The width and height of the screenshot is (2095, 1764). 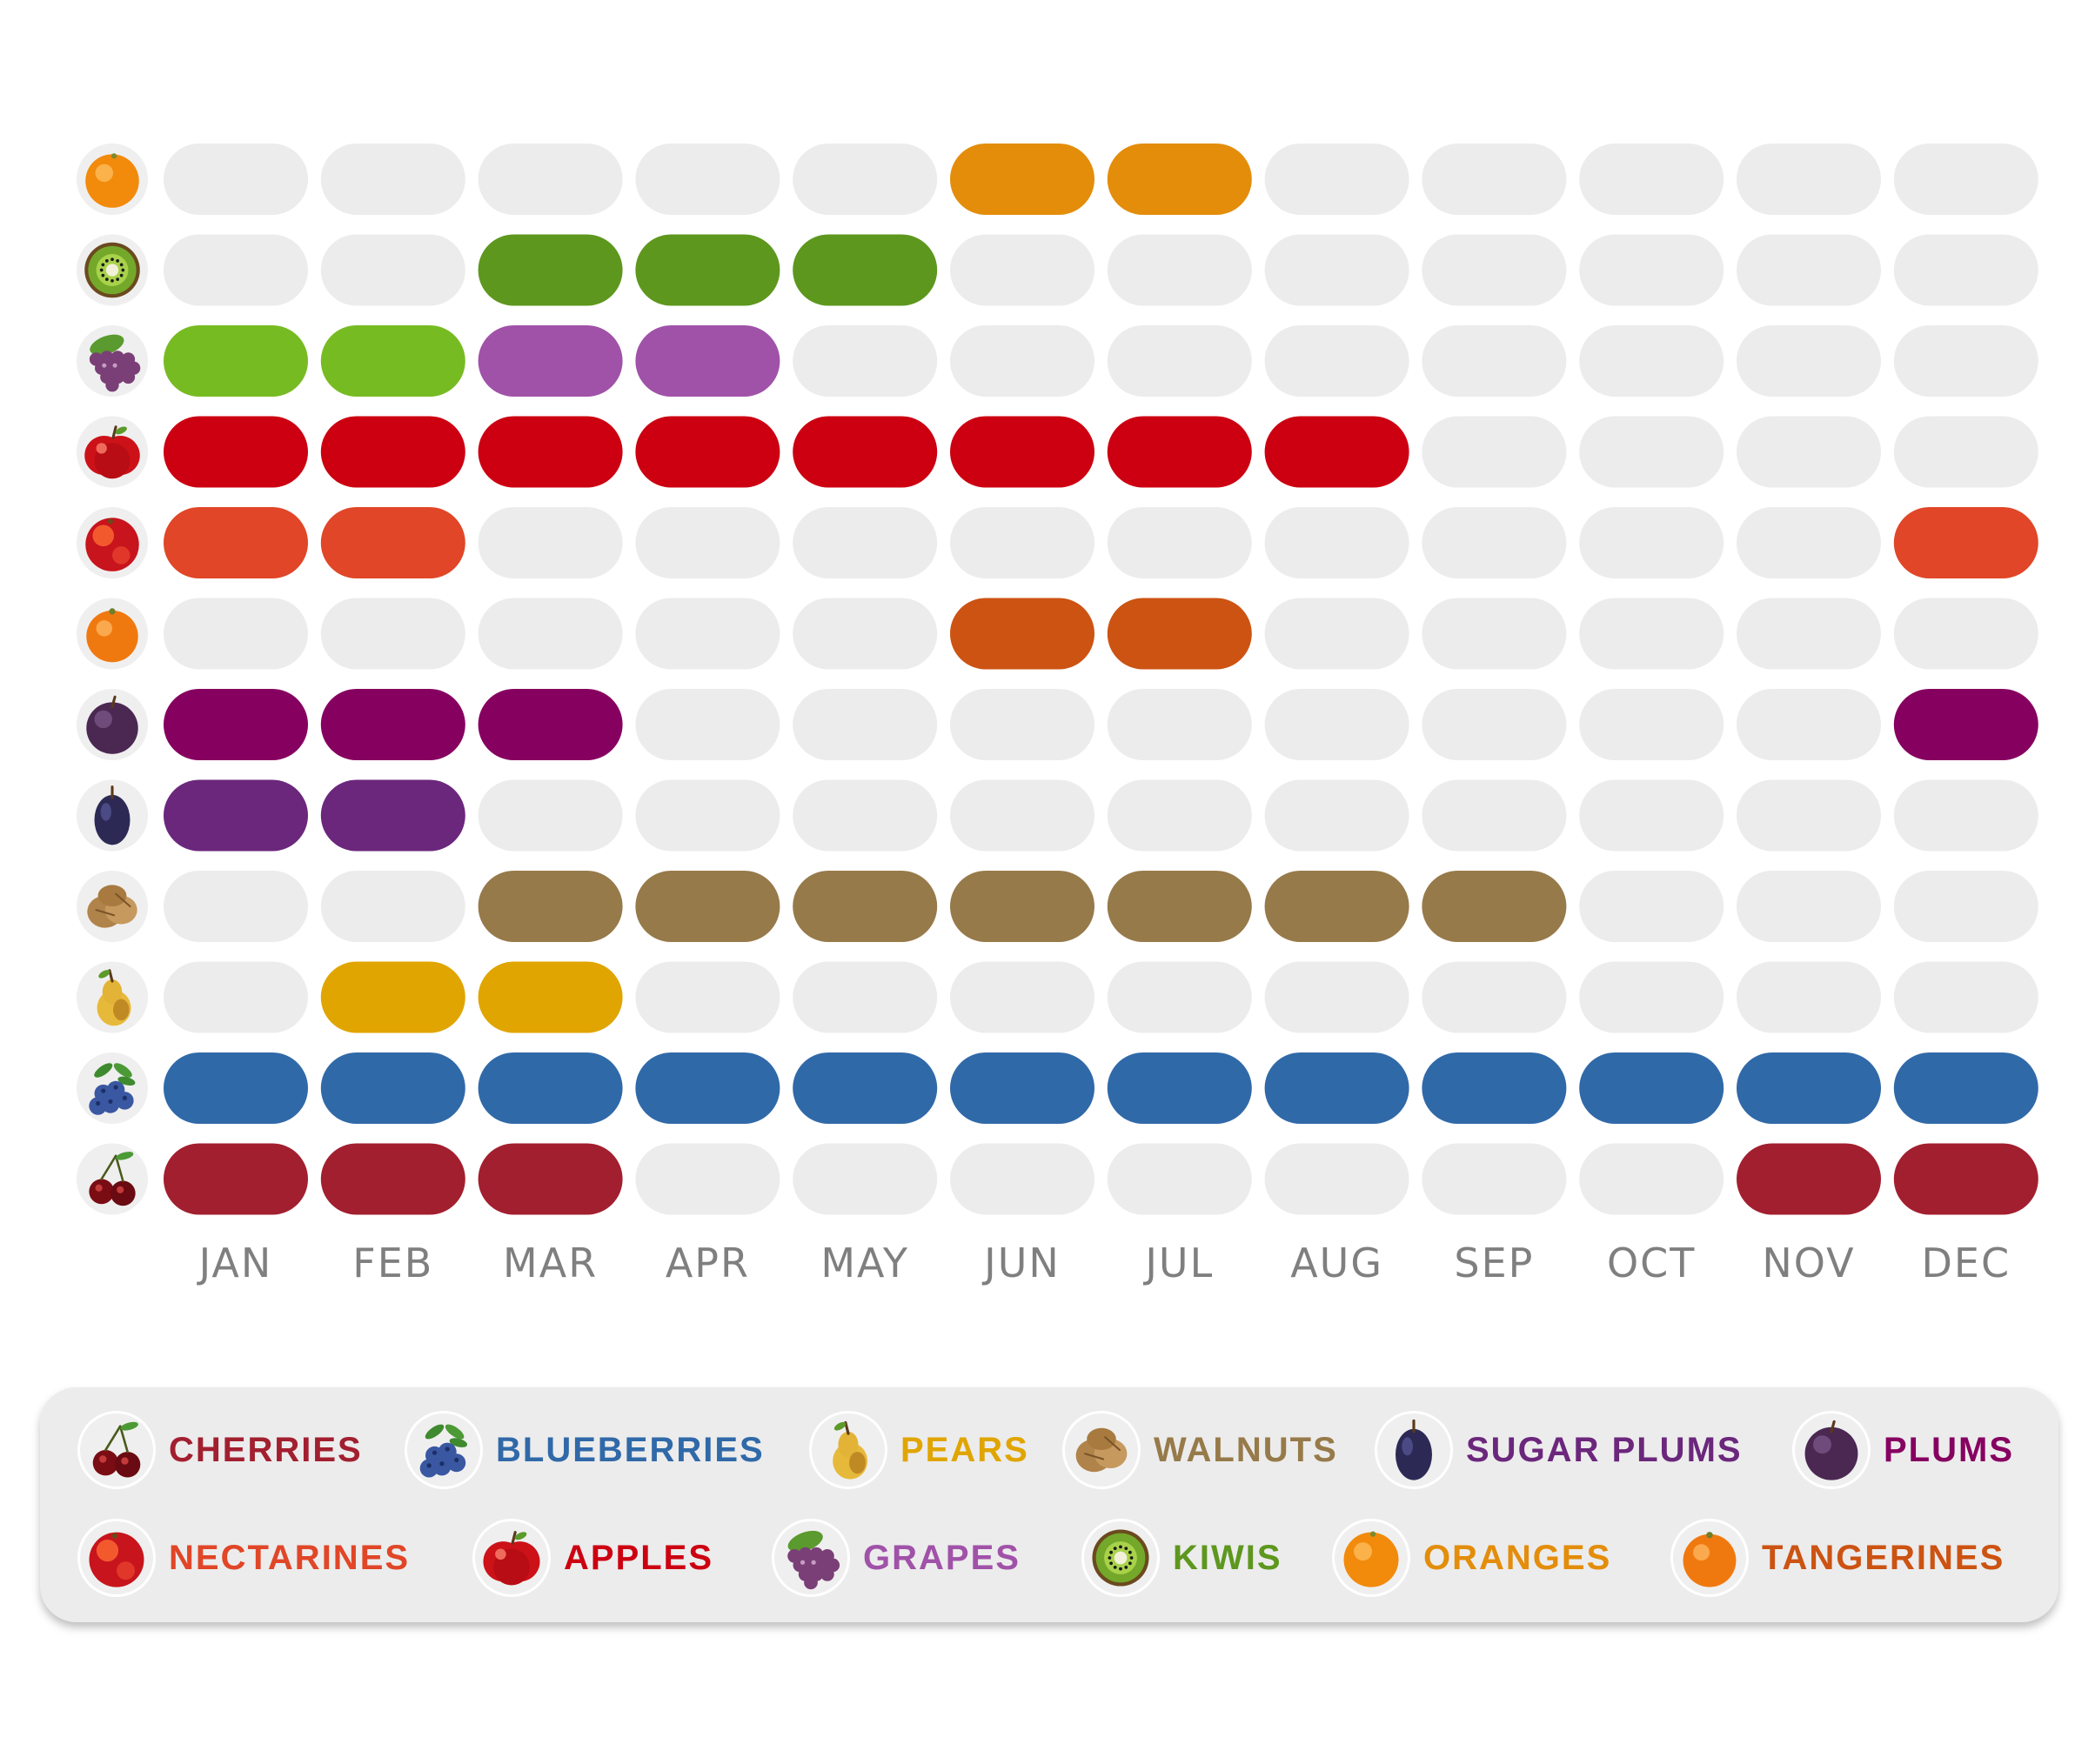 What do you see at coordinates (864, 1262) in the screenshot?
I see `month-label: MAY` at bounding box center [864, 1262].